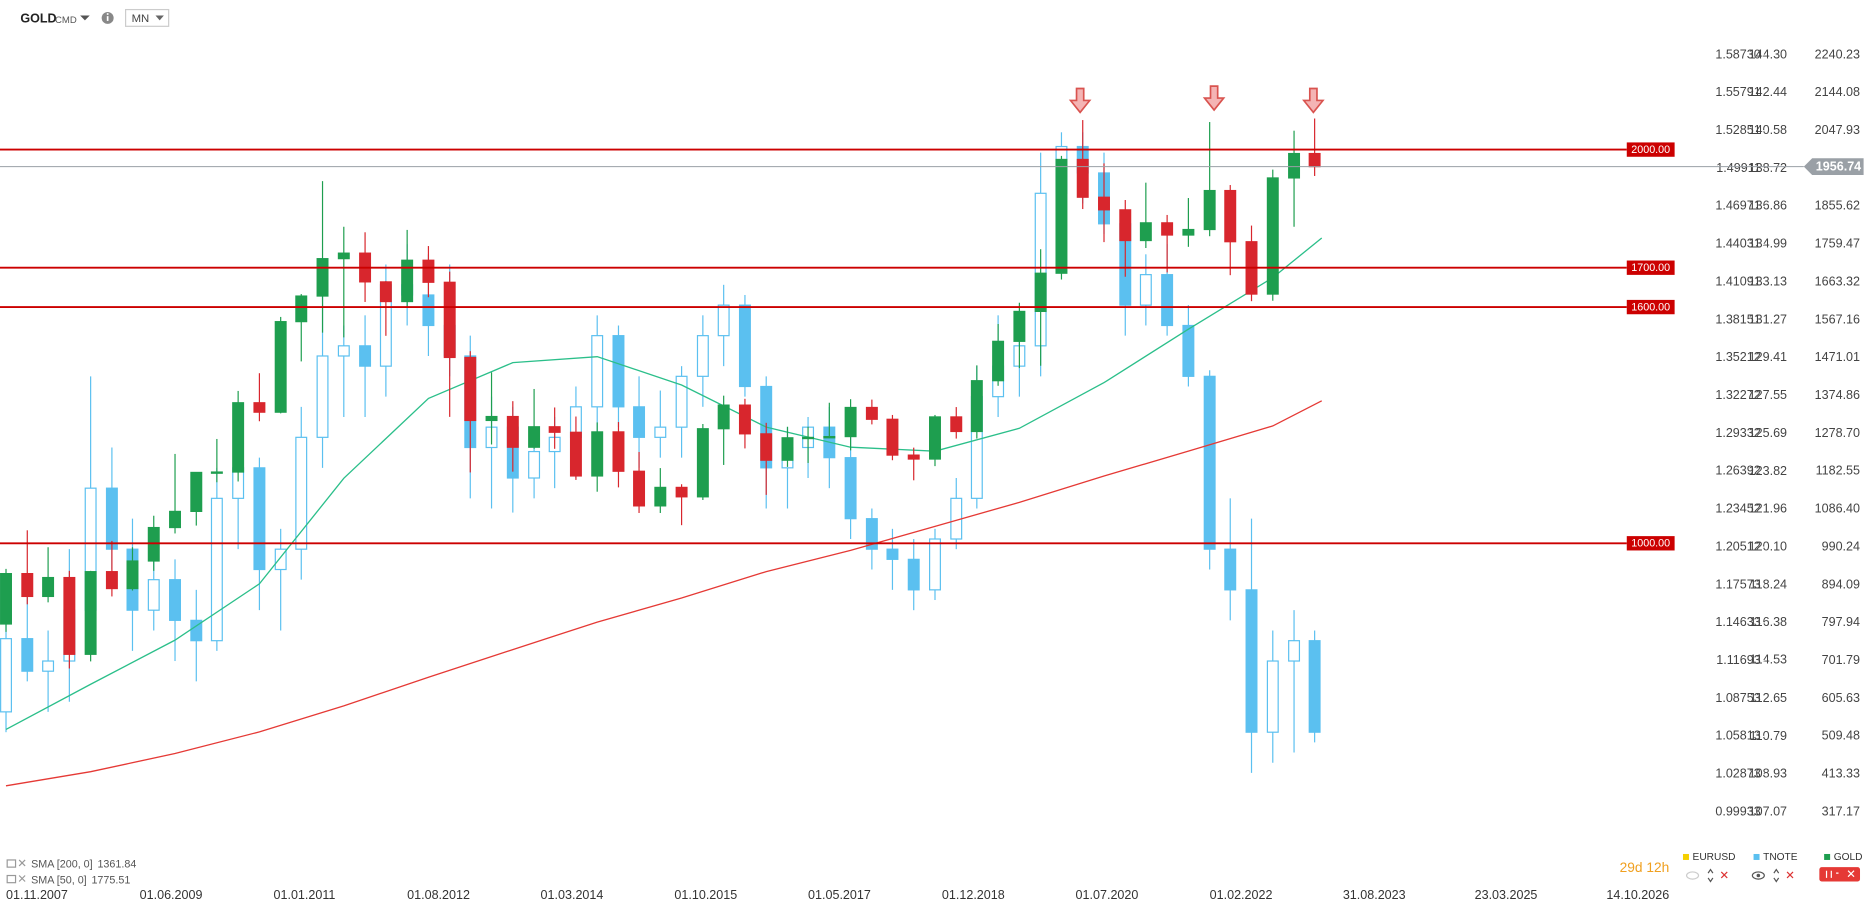  I want to click on symbol-dropdown, so click(85, 18).